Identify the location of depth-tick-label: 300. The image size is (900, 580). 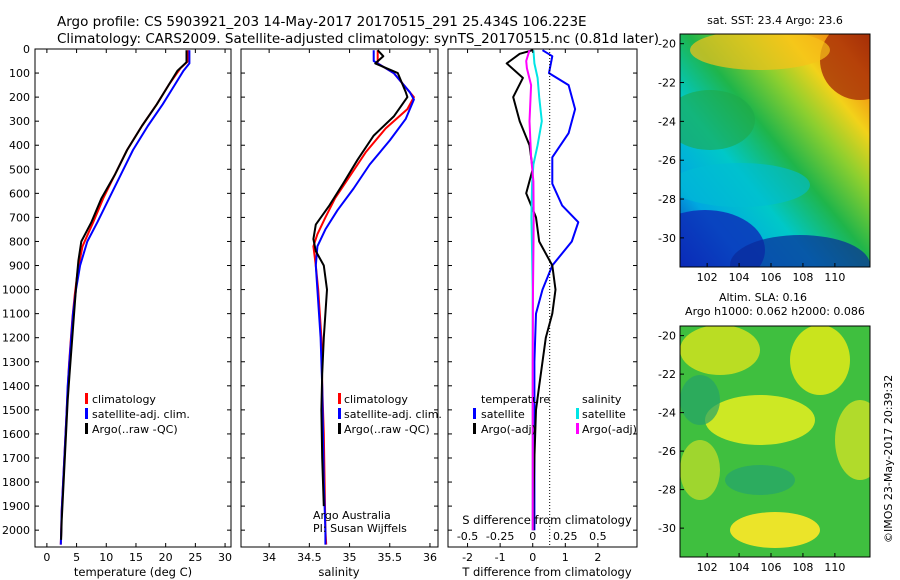
(19, 121).